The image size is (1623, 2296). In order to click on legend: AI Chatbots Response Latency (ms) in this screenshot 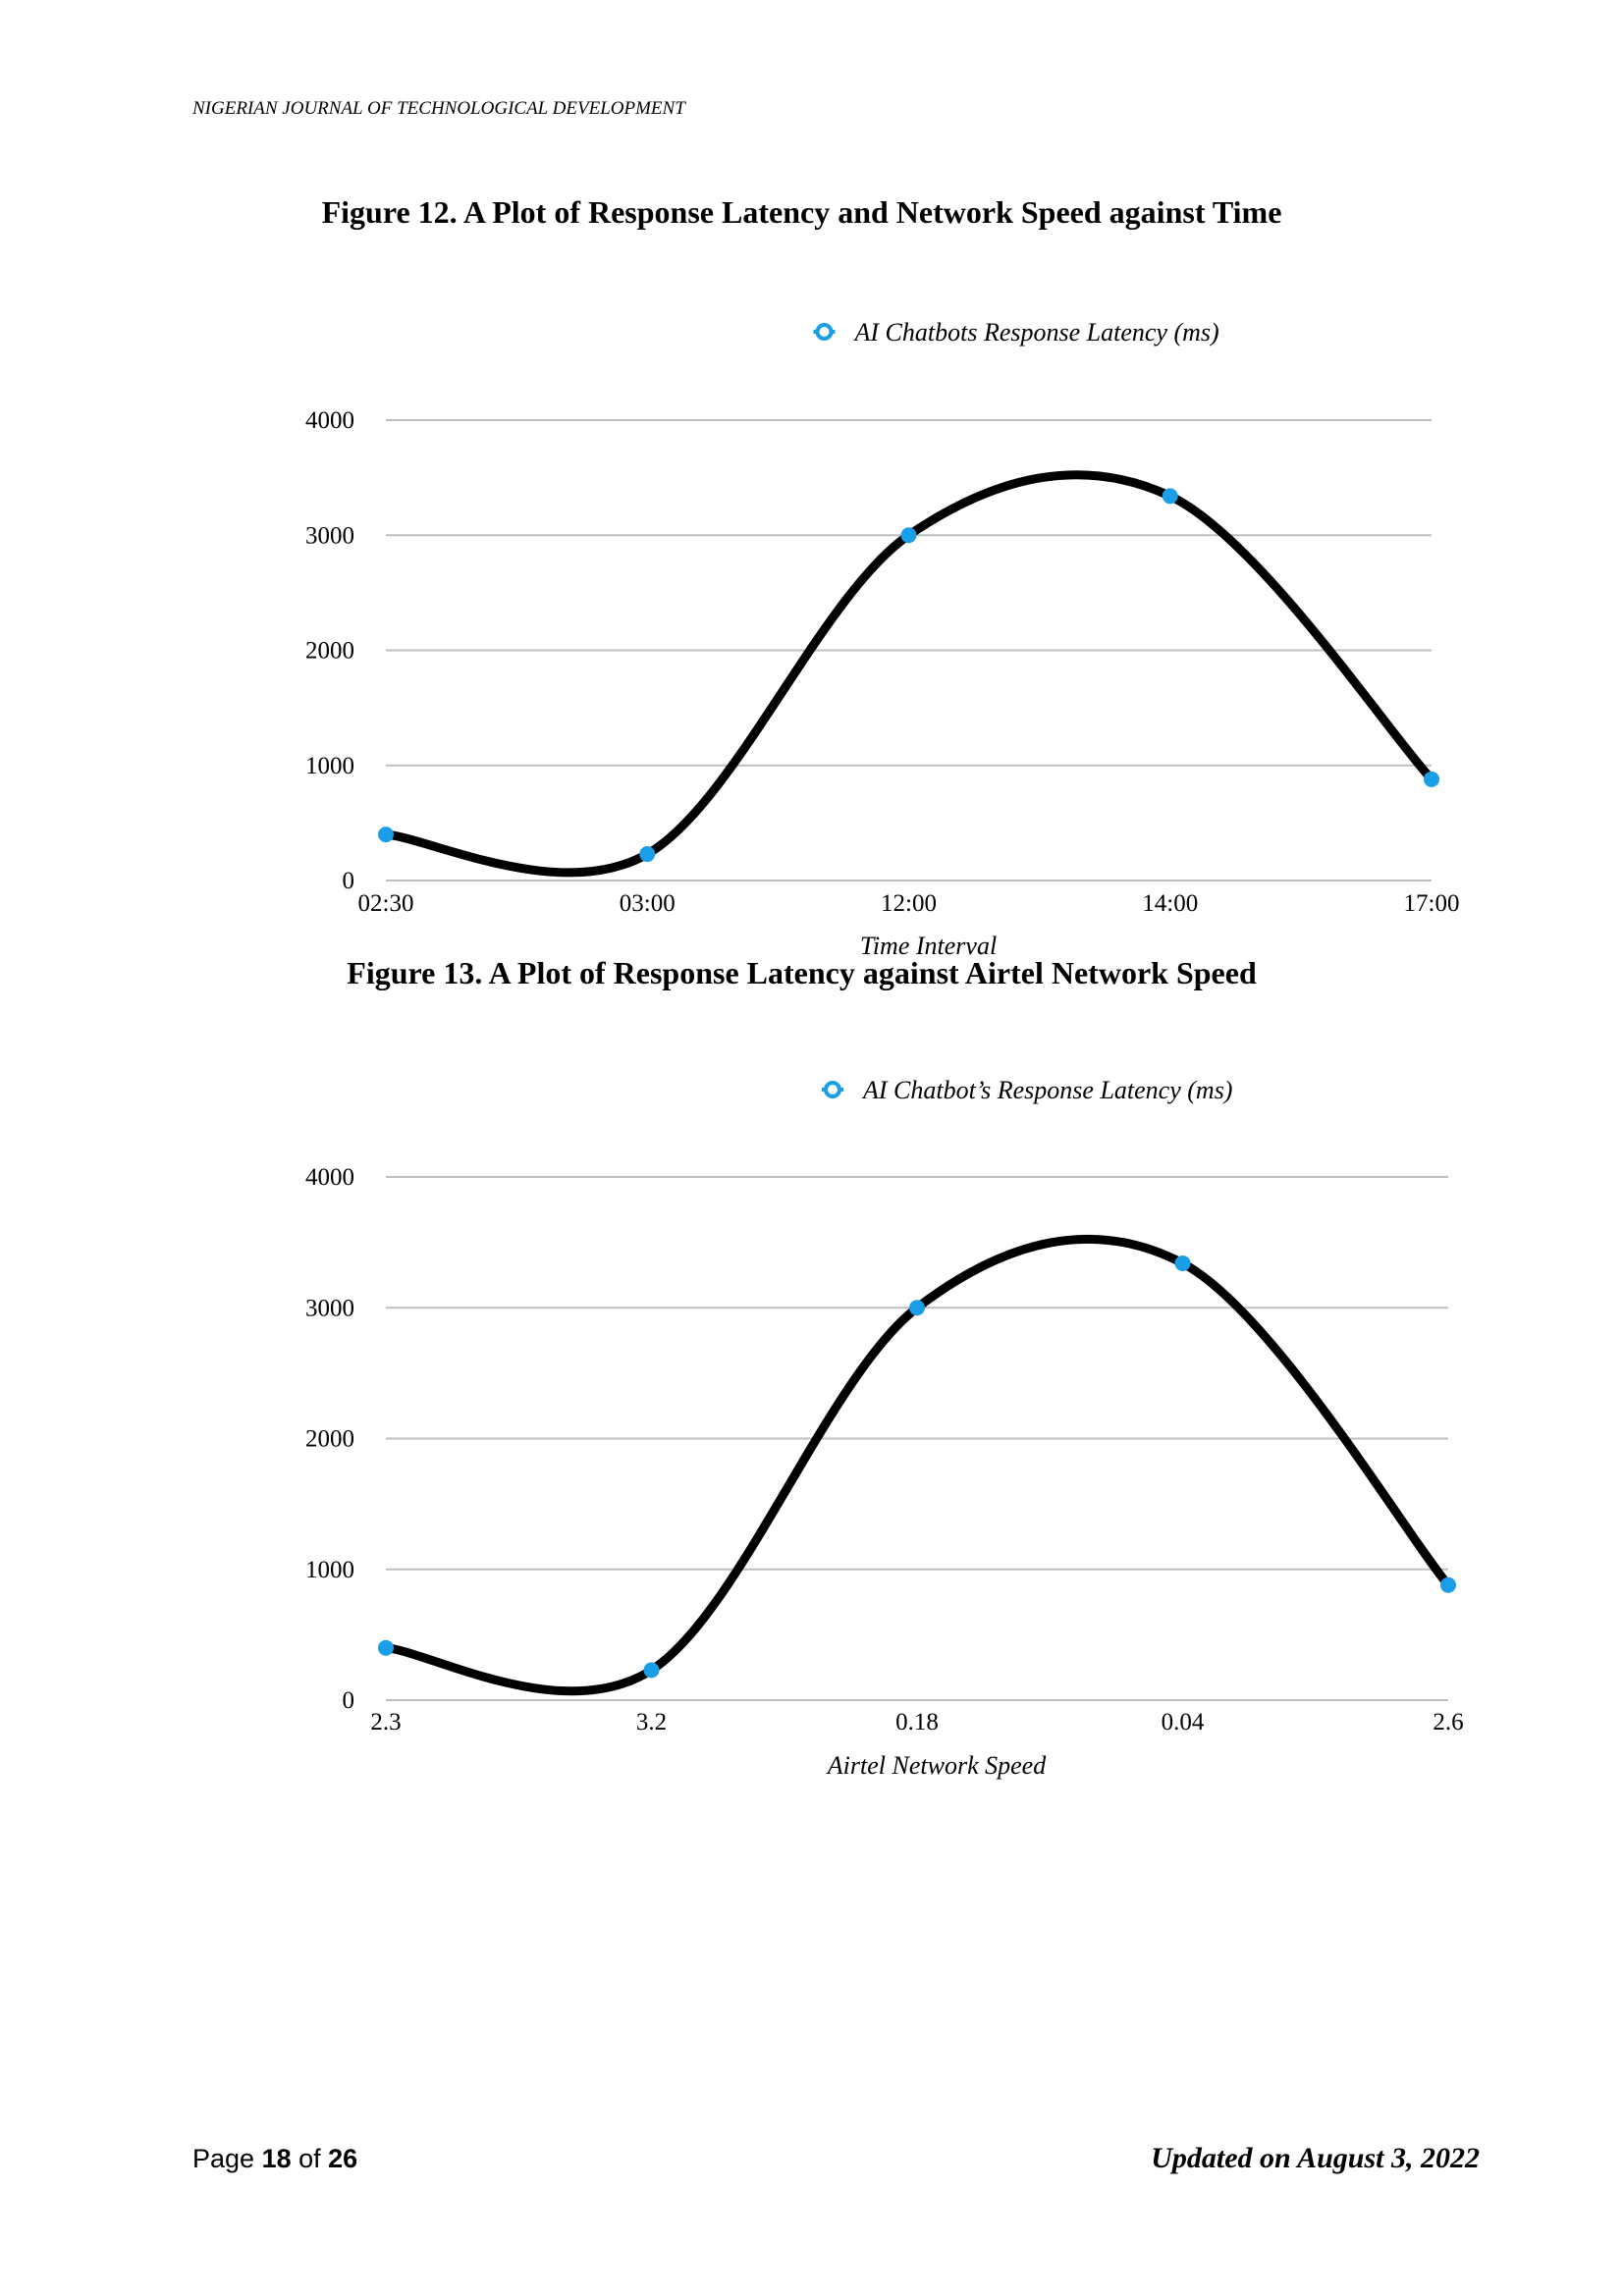, I will do `click(1016, 332)`.